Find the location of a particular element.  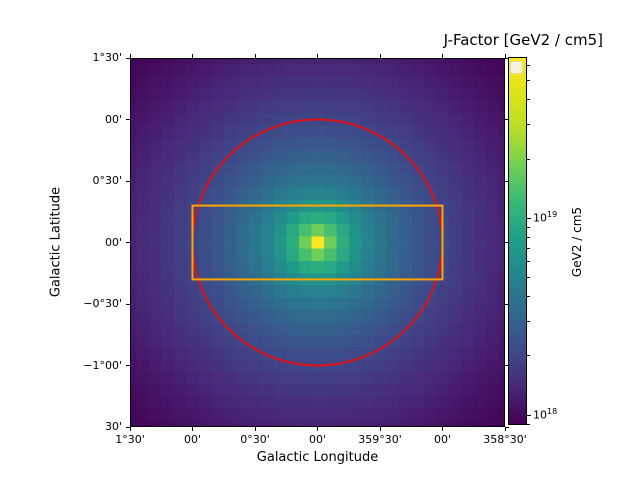

y-tick-label: 30' is located at coordinates (113, 426).